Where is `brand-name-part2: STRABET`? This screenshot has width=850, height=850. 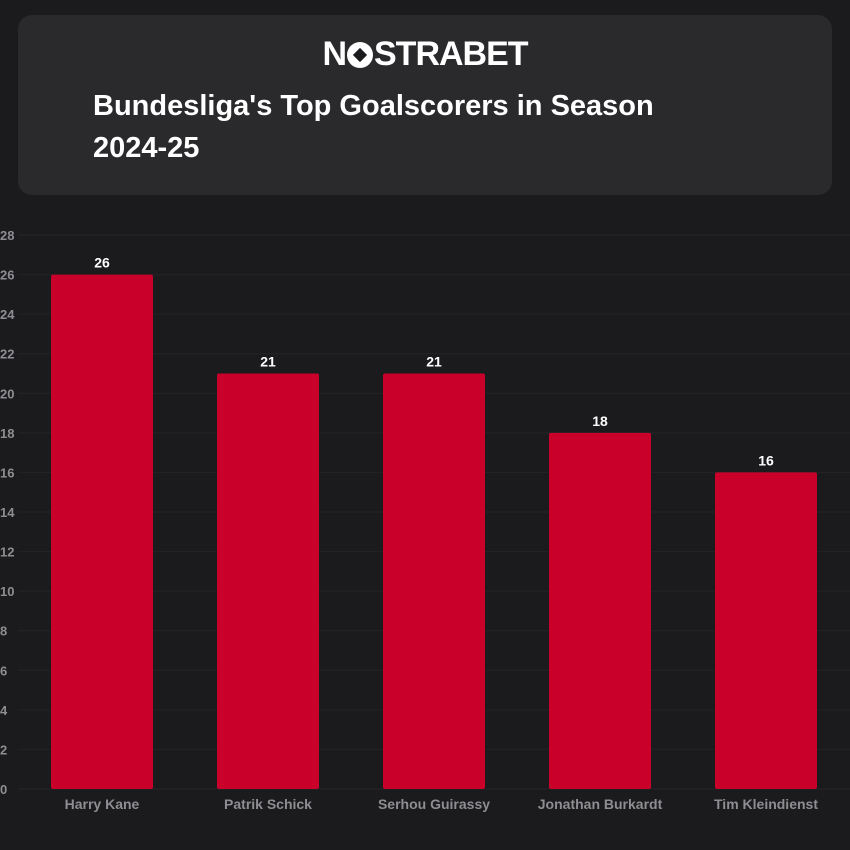
brand-name-part2: STRABET is located at coordinates (451, 54).